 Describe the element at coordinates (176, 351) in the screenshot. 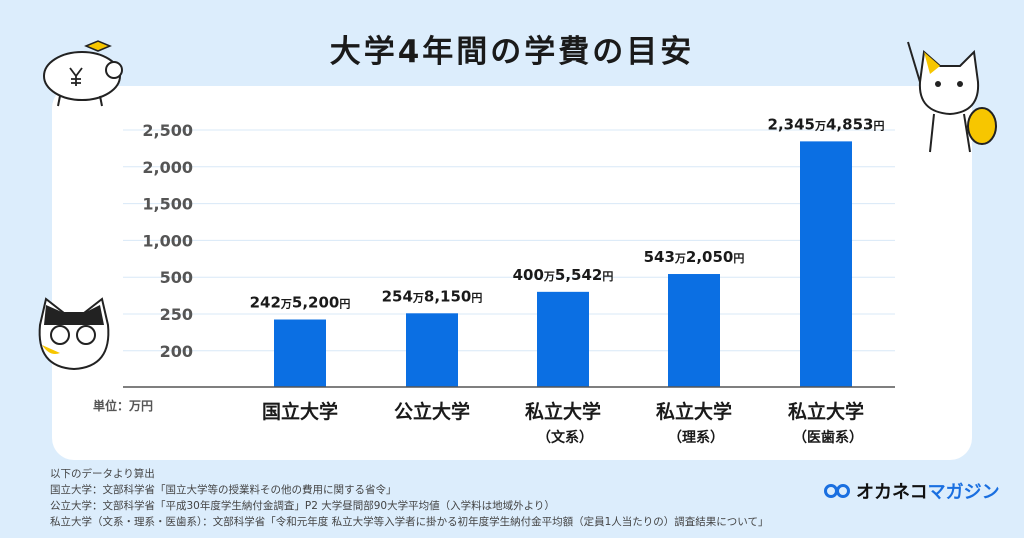

I see `y-tick-label: 200` at that location.